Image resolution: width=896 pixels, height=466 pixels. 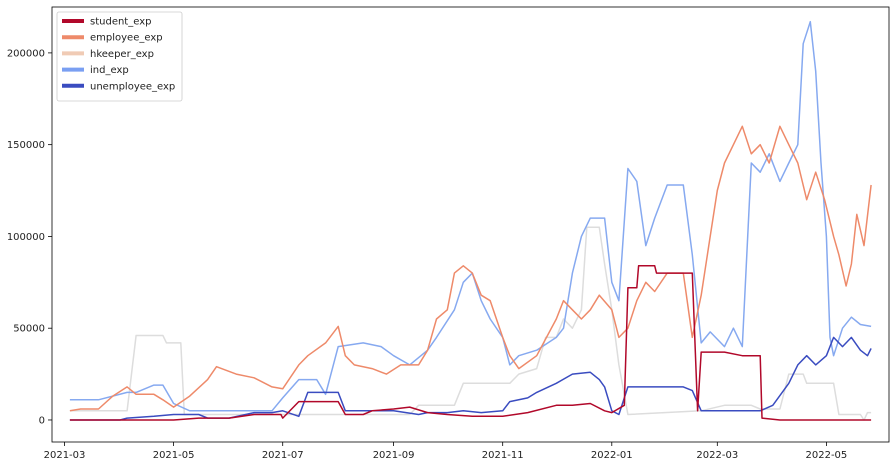 I want to click on legend-label-student-exp: student_exp, so click(x=120, y=22).